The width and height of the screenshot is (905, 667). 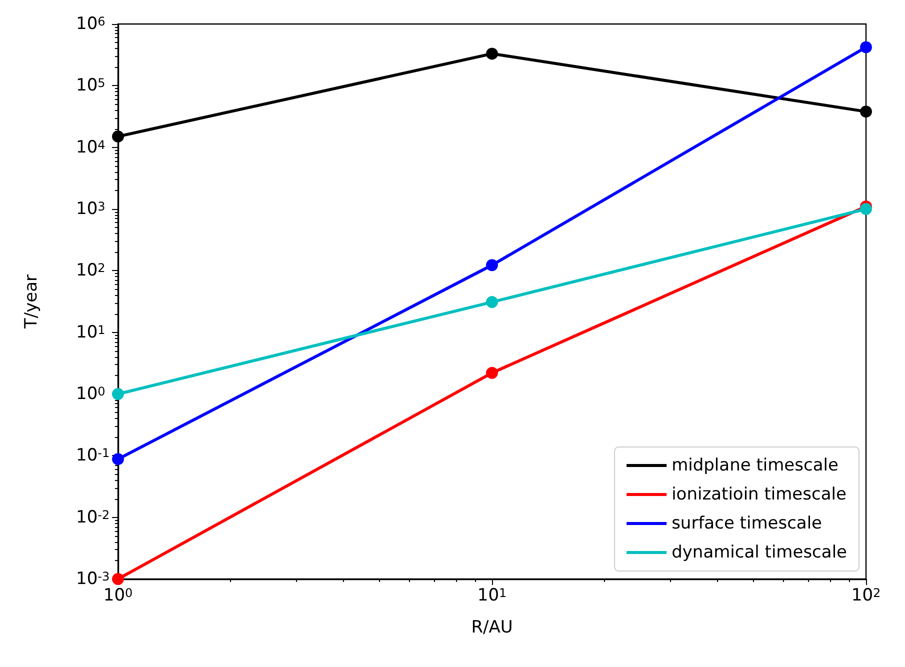 I want to click on legend-label: ionizatioin timescale, so click(x=759, y=494).